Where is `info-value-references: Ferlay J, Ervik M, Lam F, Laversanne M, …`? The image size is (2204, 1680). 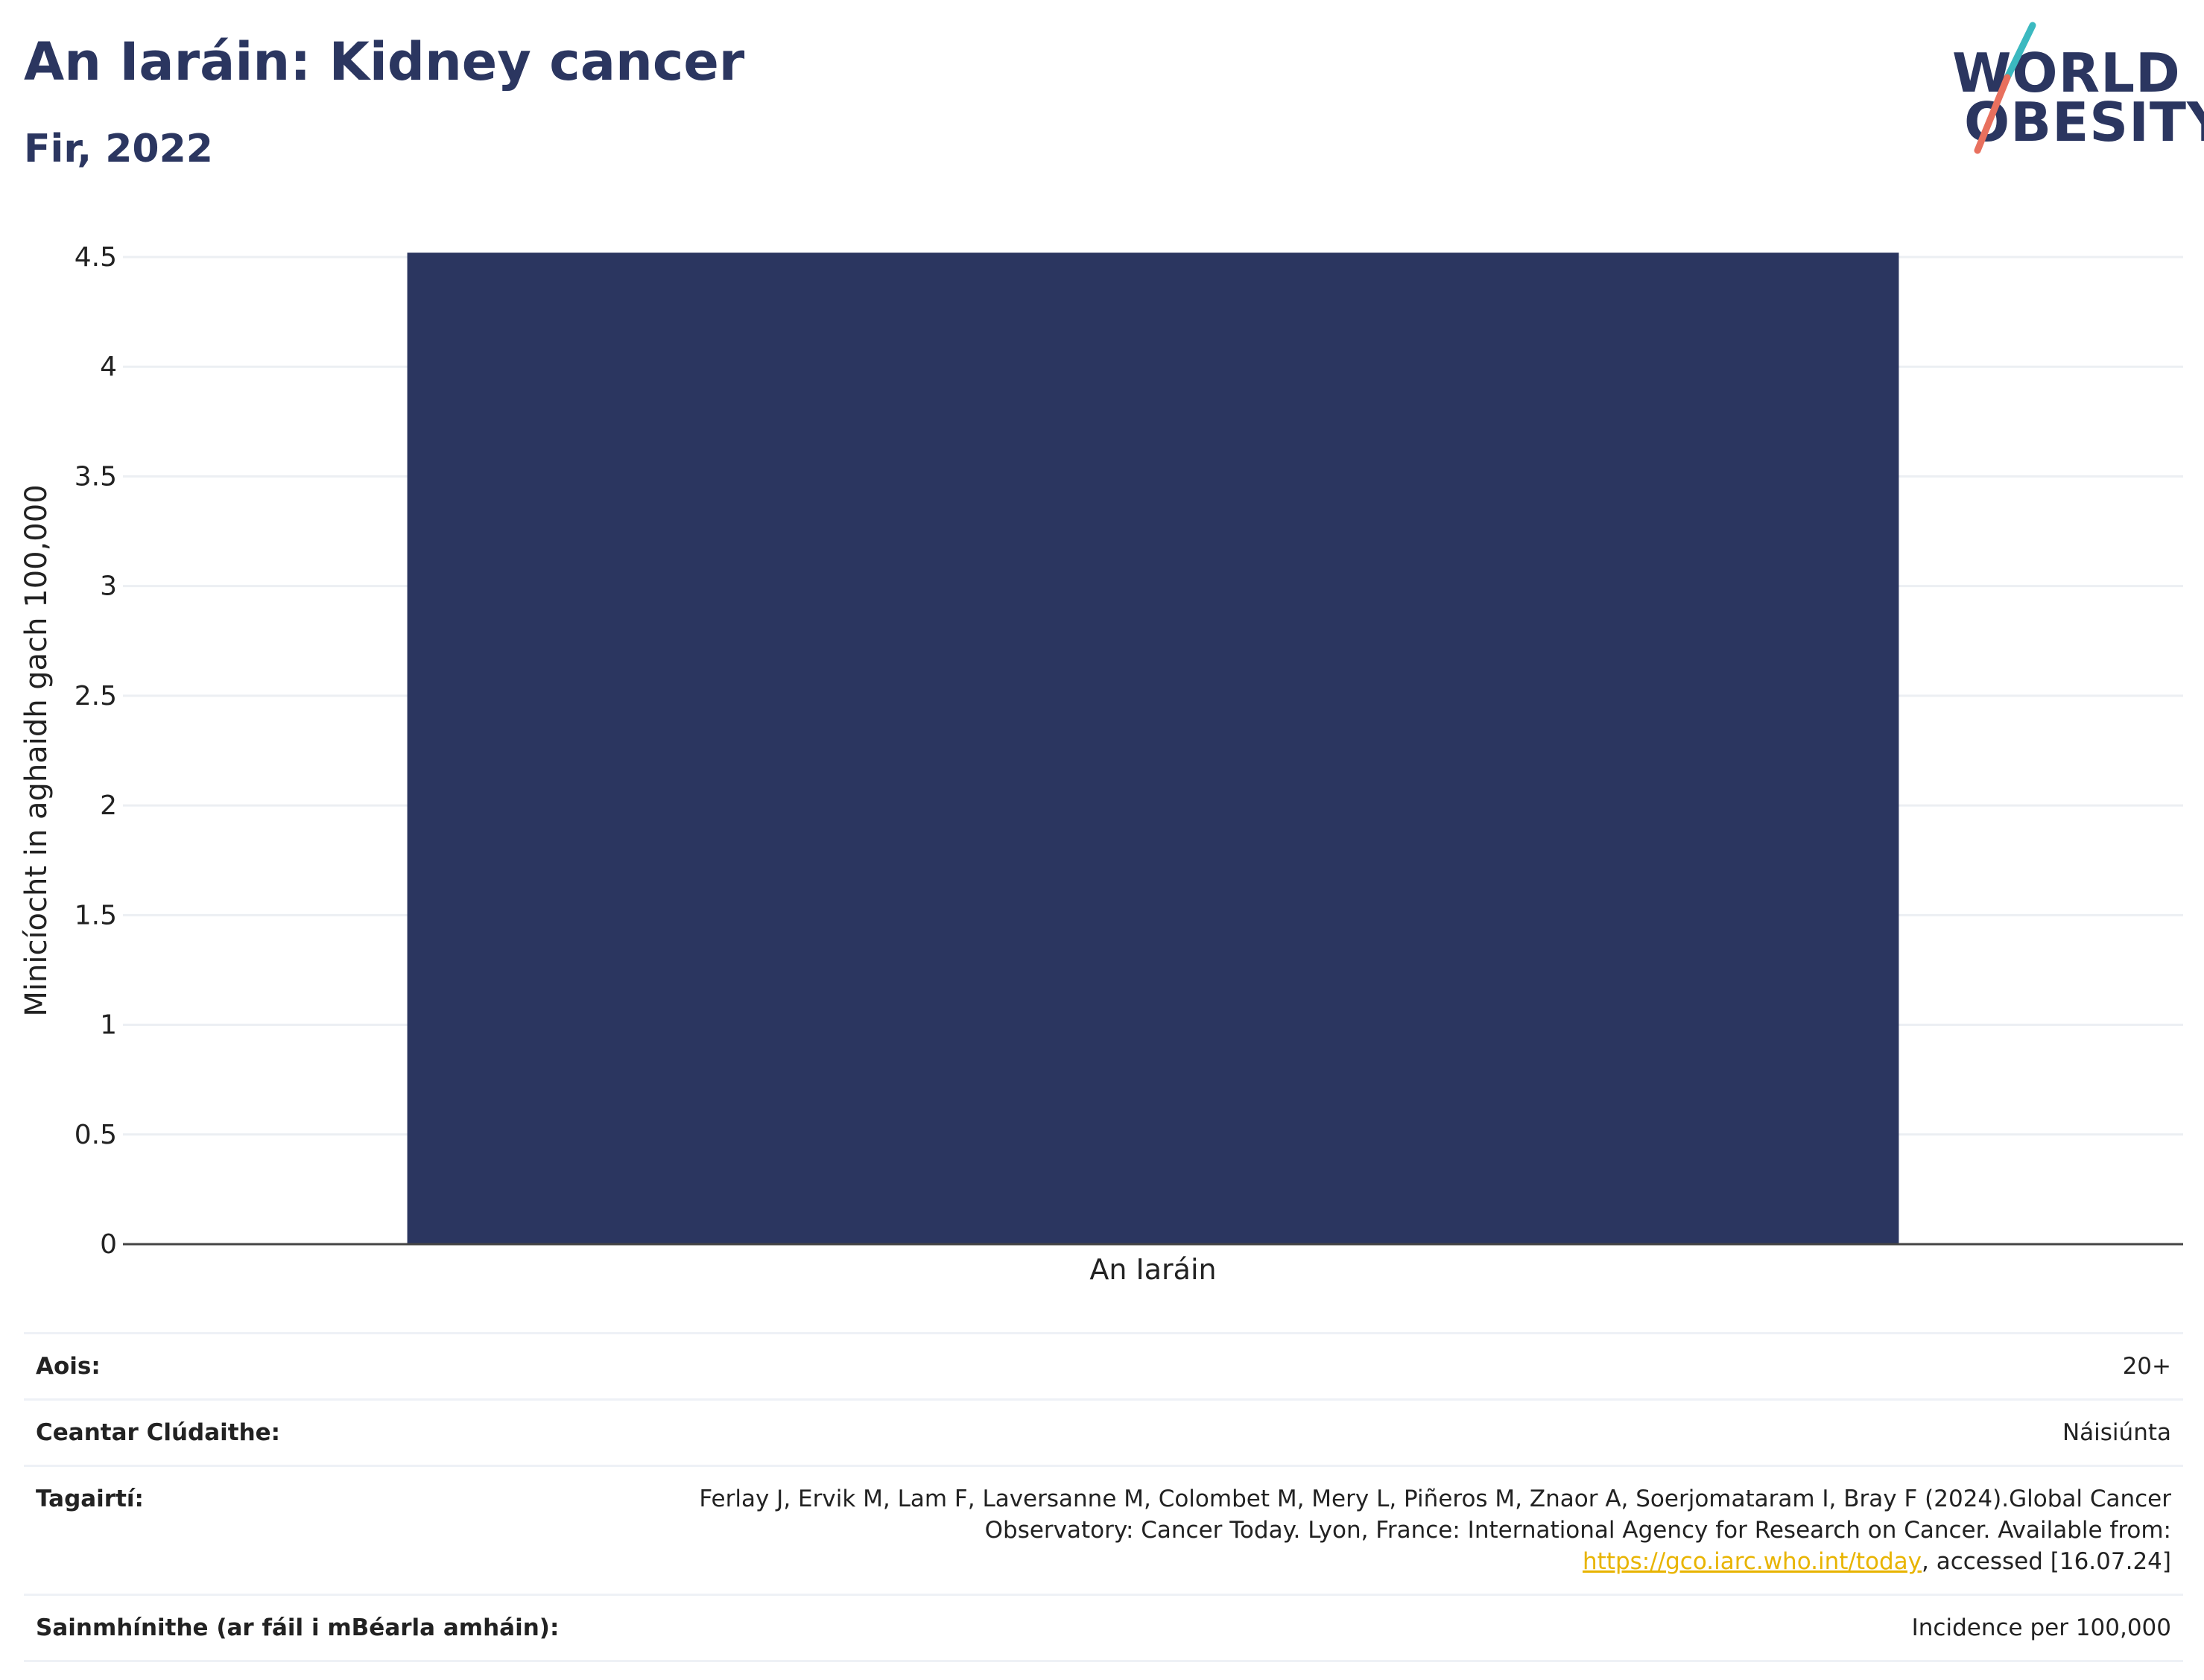
info-value-references: Ferlay J, Ervik M, Lam F, Laversanne M, … is located at coordinates (1403, 1530).